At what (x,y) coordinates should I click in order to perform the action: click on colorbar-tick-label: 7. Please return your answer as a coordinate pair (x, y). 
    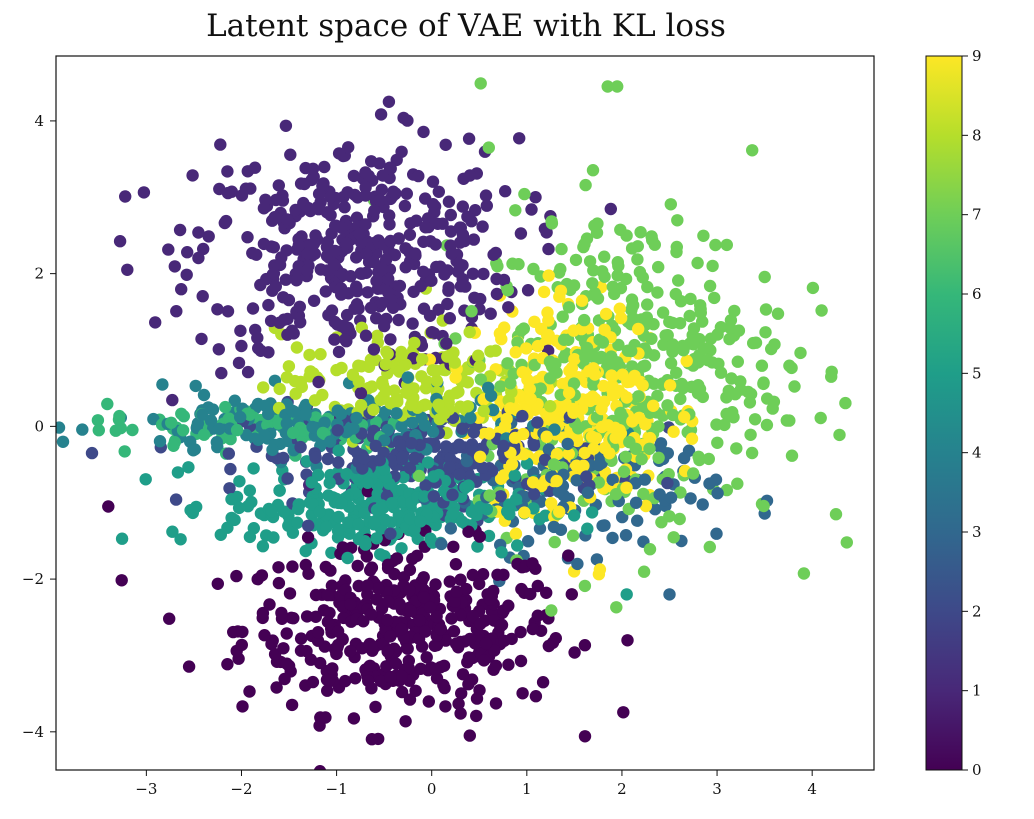
    Looking at the image, I should click on (977, 215).